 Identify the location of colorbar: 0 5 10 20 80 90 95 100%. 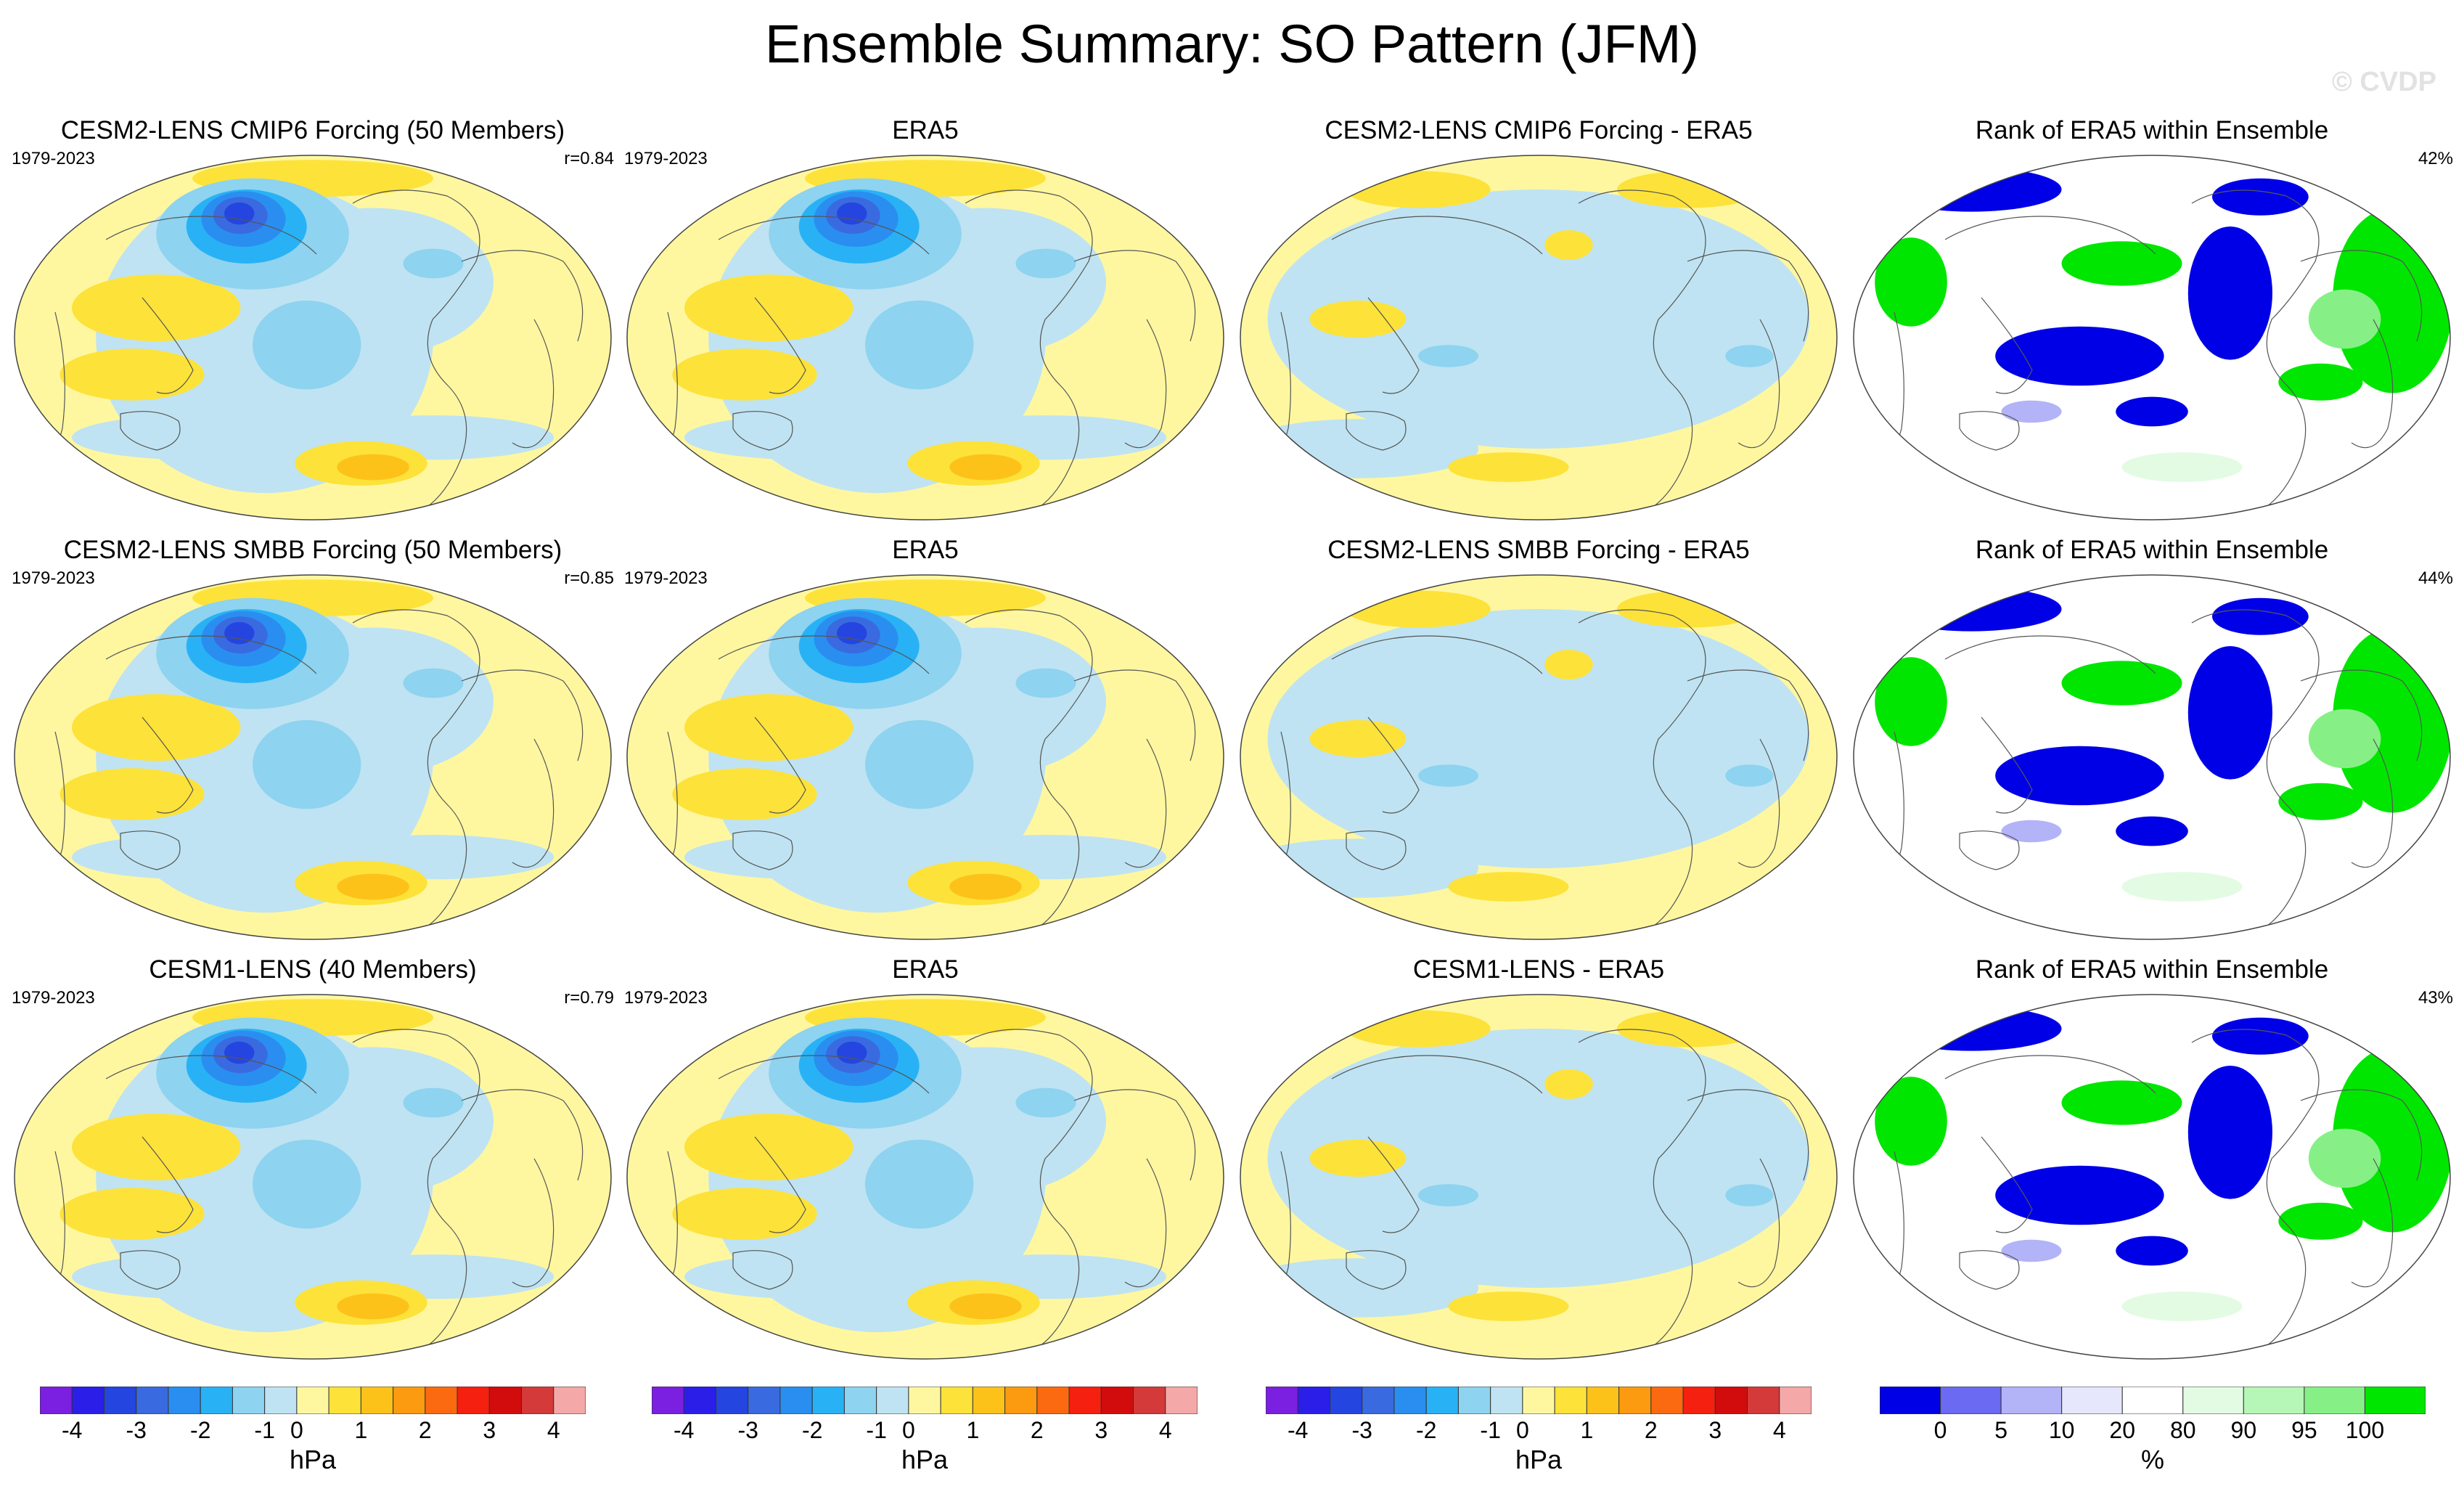
(2153, 1431).